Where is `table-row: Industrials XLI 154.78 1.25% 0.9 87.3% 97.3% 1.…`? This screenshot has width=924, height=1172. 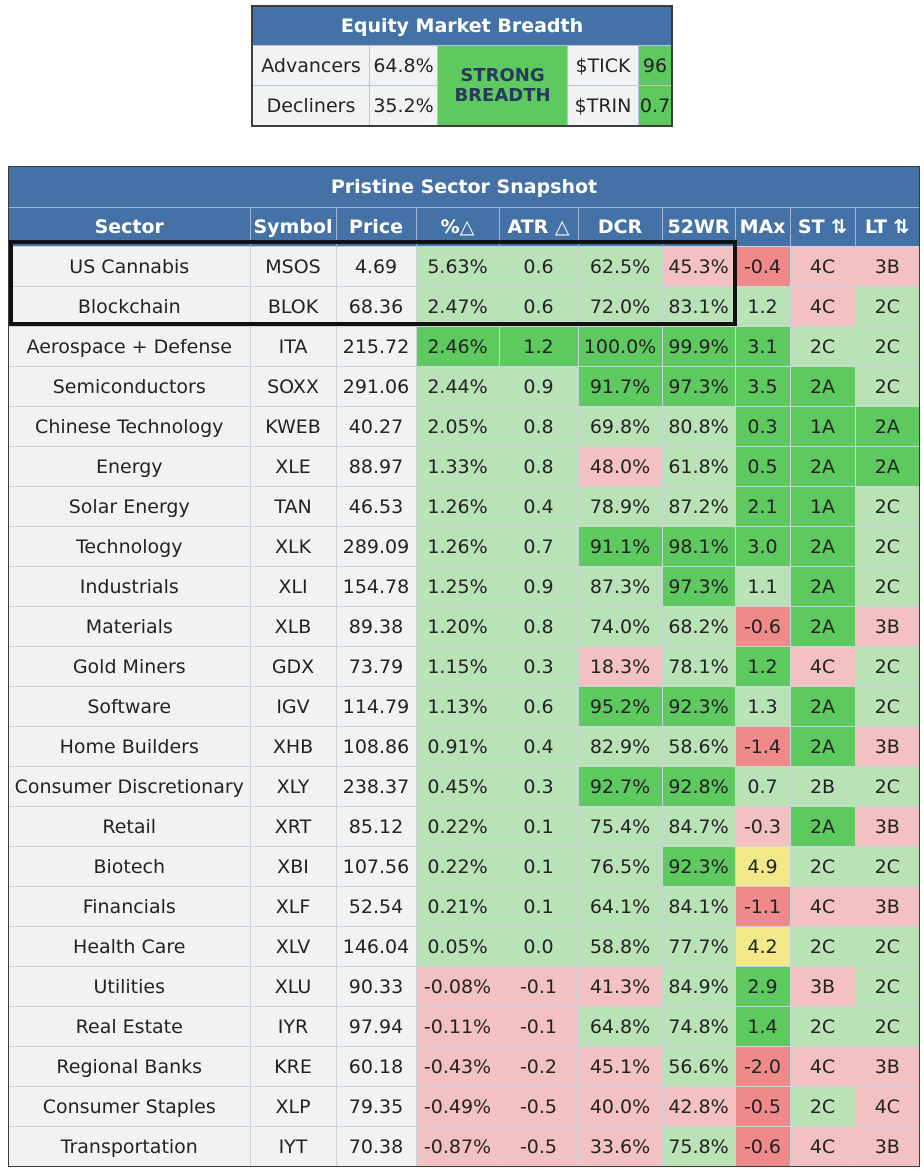 table-row: Industrials XLI 154.78 1.25% 0.9 87.3% 97.3% 1.… is located at coordinates (464, 586).